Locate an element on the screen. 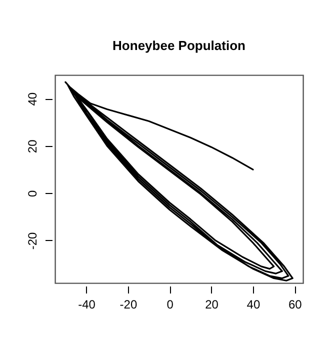 This screenshot has width=332, height=352. y-tick-label: 0 is located at coordinates (33, 194).